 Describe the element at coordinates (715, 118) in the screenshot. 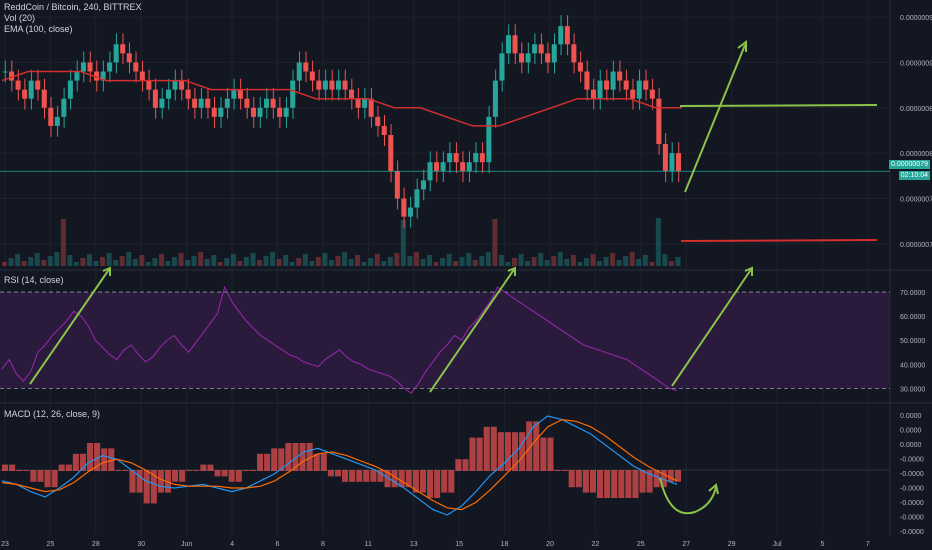

I see `up-arrow-annotation` at that location.